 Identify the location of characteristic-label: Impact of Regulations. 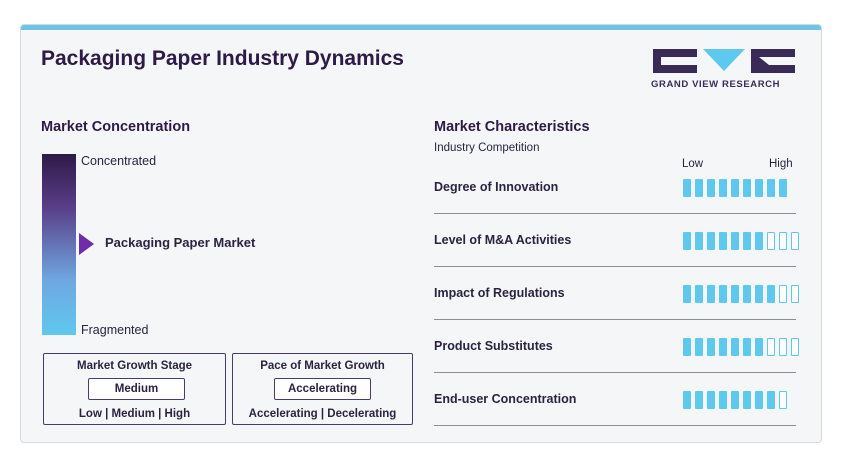
(499, 293).